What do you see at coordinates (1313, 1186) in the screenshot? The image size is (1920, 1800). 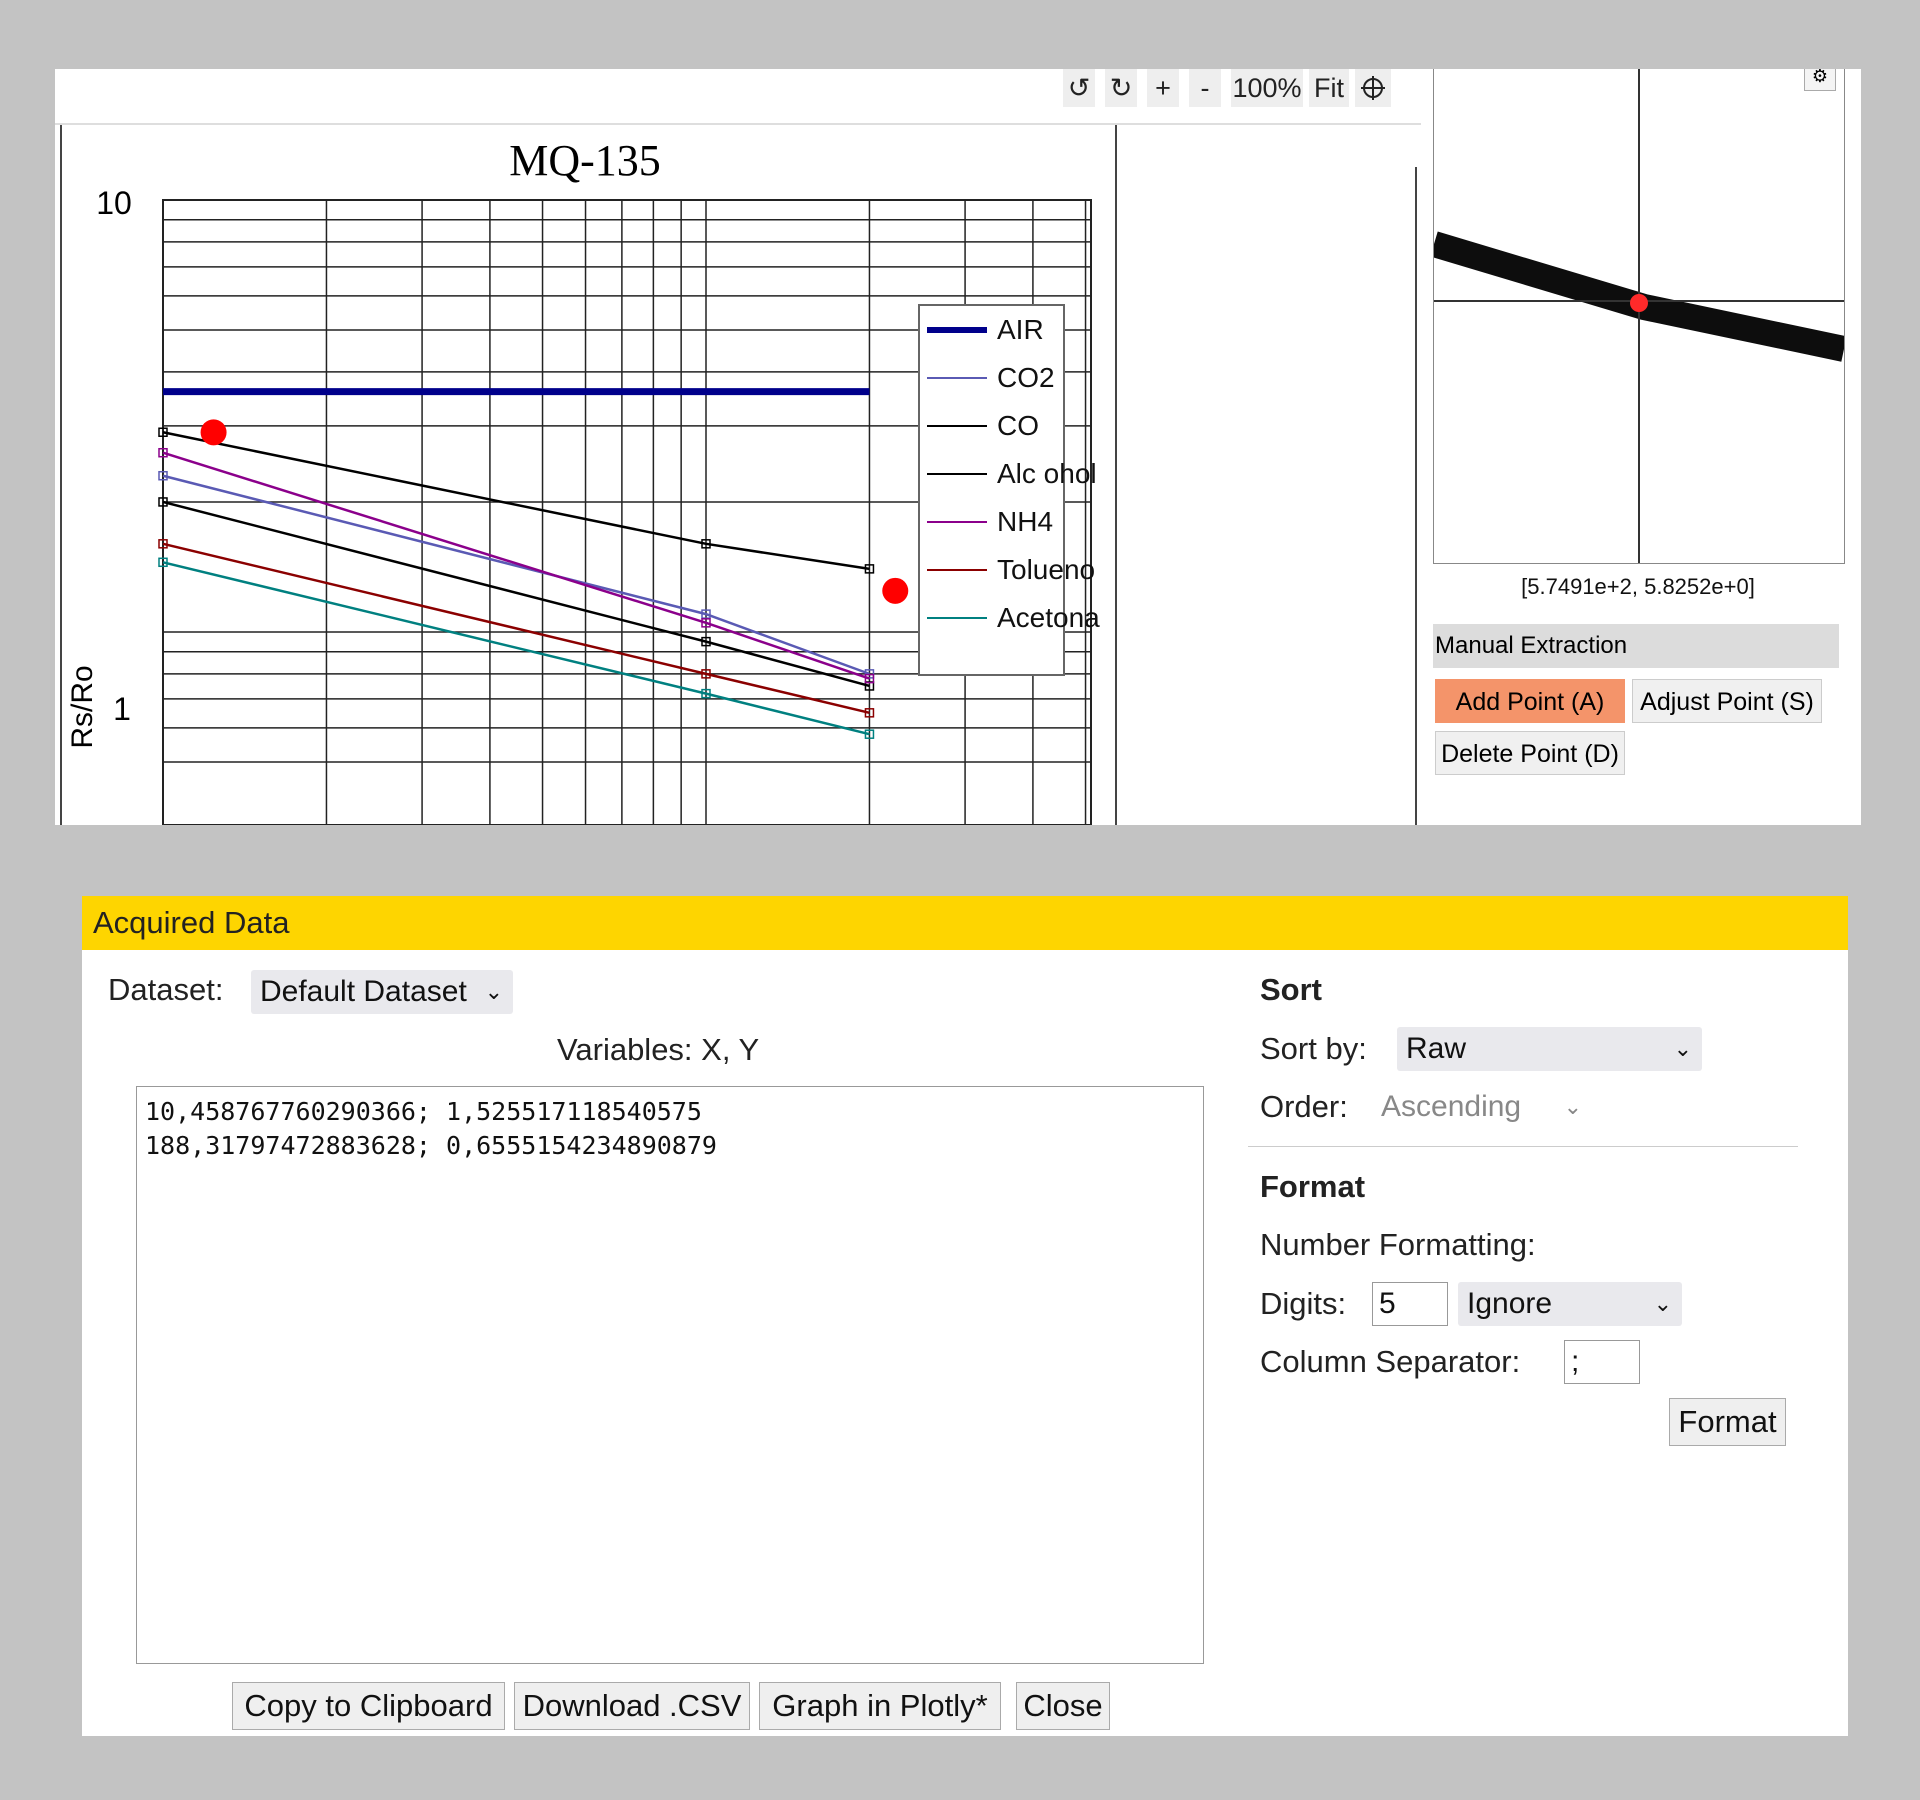 I see `format-heading: Format` at bounding box center [1313, 1186].